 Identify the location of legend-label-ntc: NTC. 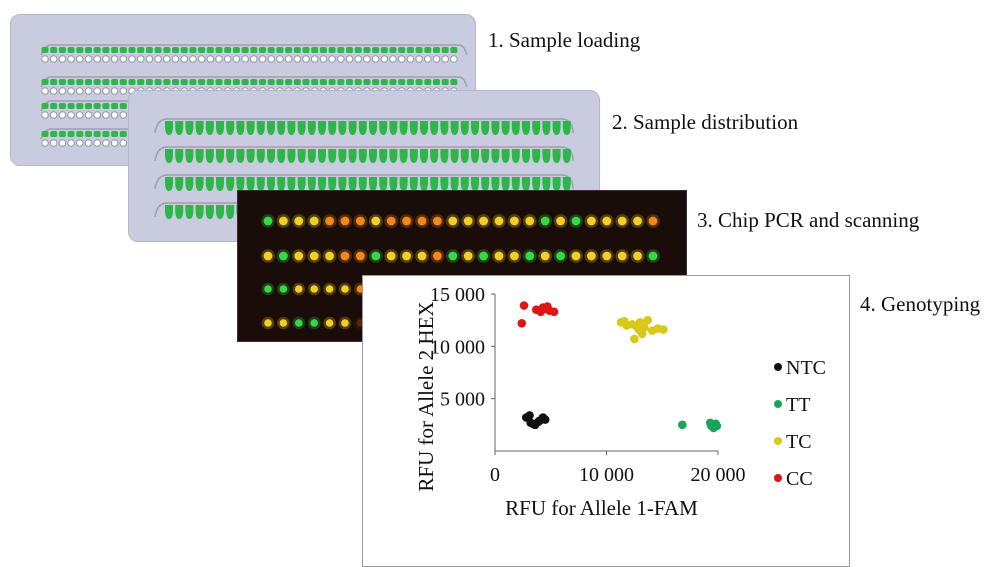
(806, 368).